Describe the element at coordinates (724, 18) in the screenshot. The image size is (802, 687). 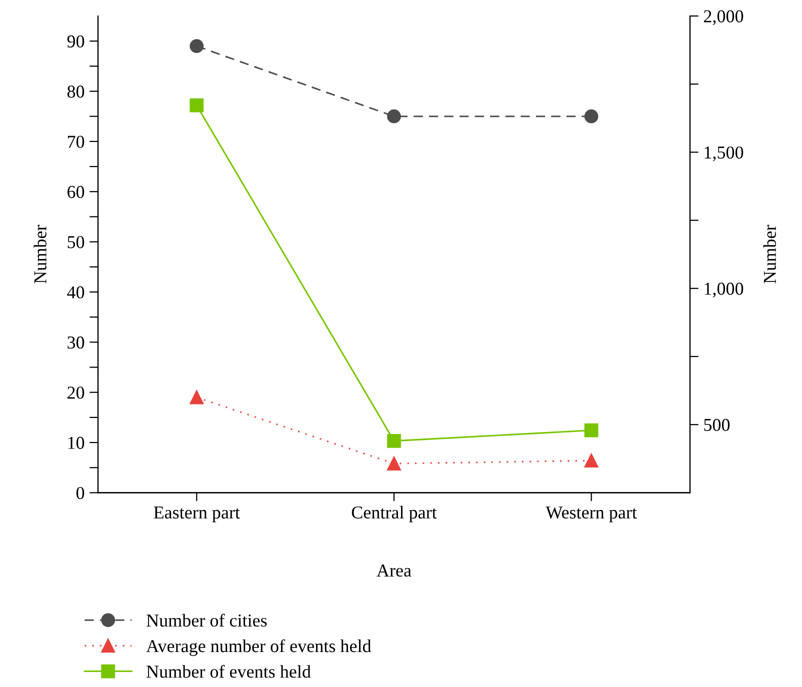
I see `y2-tick-label: 2,000` at that location.